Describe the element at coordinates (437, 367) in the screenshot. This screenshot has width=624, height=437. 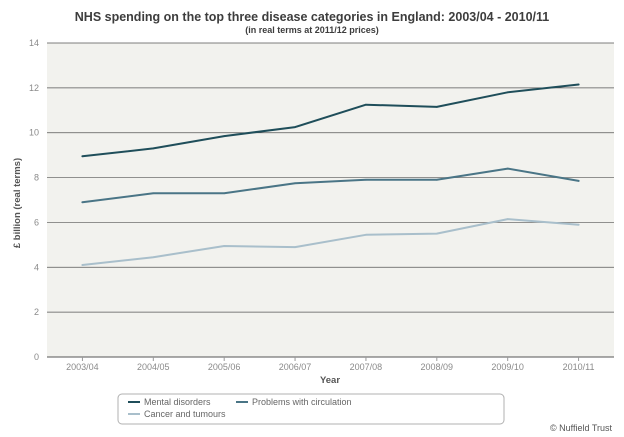
I see `x-tick-label: 2008/09` at that location.